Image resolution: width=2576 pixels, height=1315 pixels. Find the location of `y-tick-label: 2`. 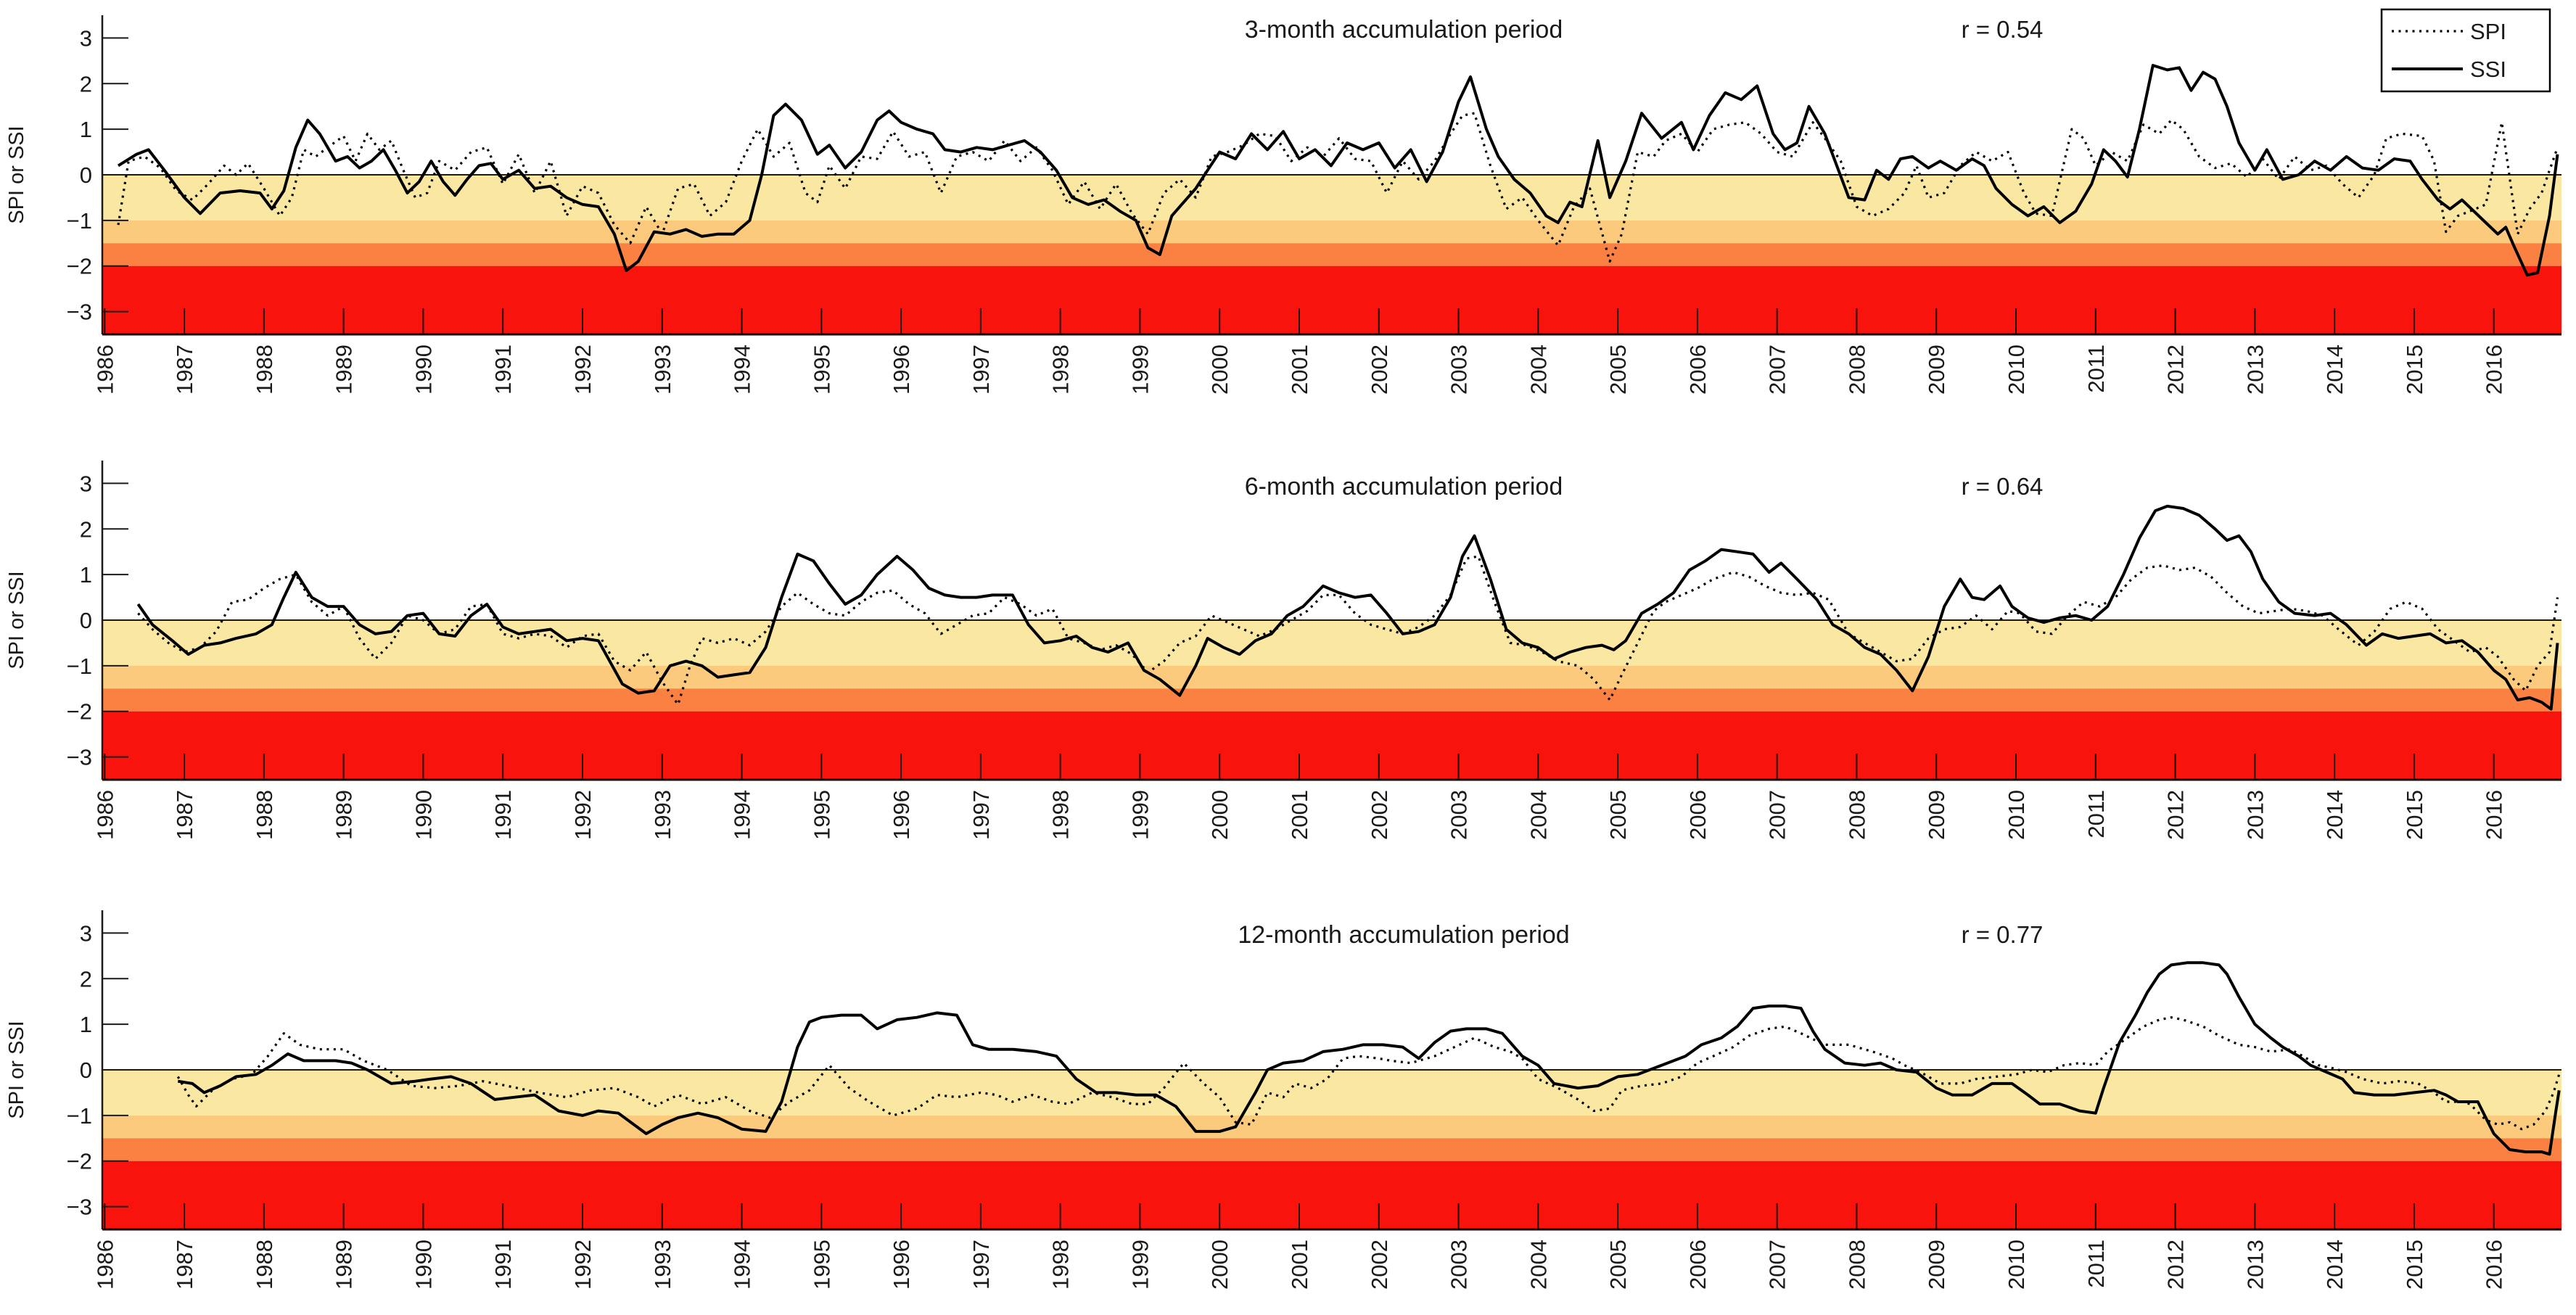

y-tick-label: 2 is located at coordinates (86, 529).